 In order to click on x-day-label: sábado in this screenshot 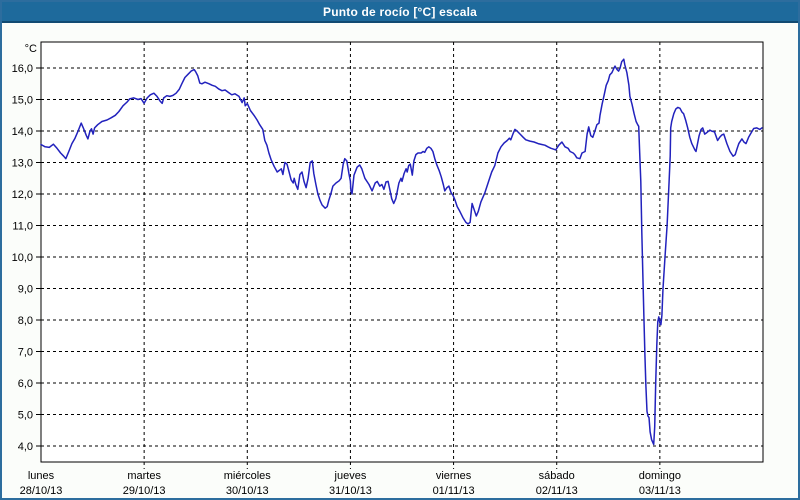, I will do `click(557, 476)`.